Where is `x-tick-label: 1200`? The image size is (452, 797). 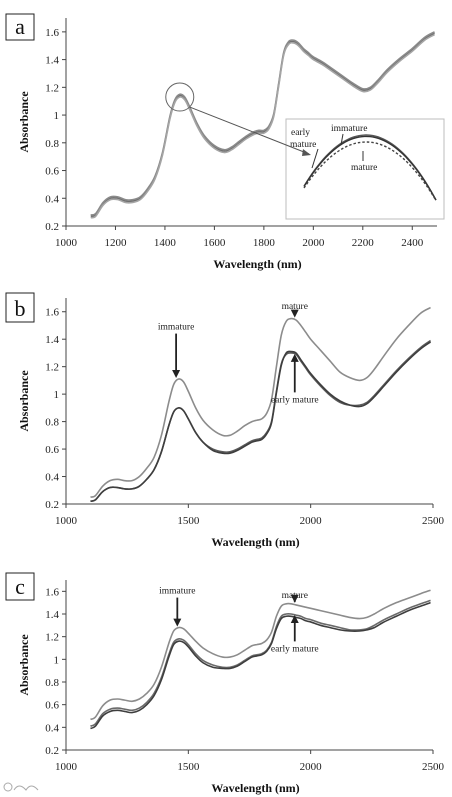 x-tick-label: 1200 is located at coordinates (115, 243).